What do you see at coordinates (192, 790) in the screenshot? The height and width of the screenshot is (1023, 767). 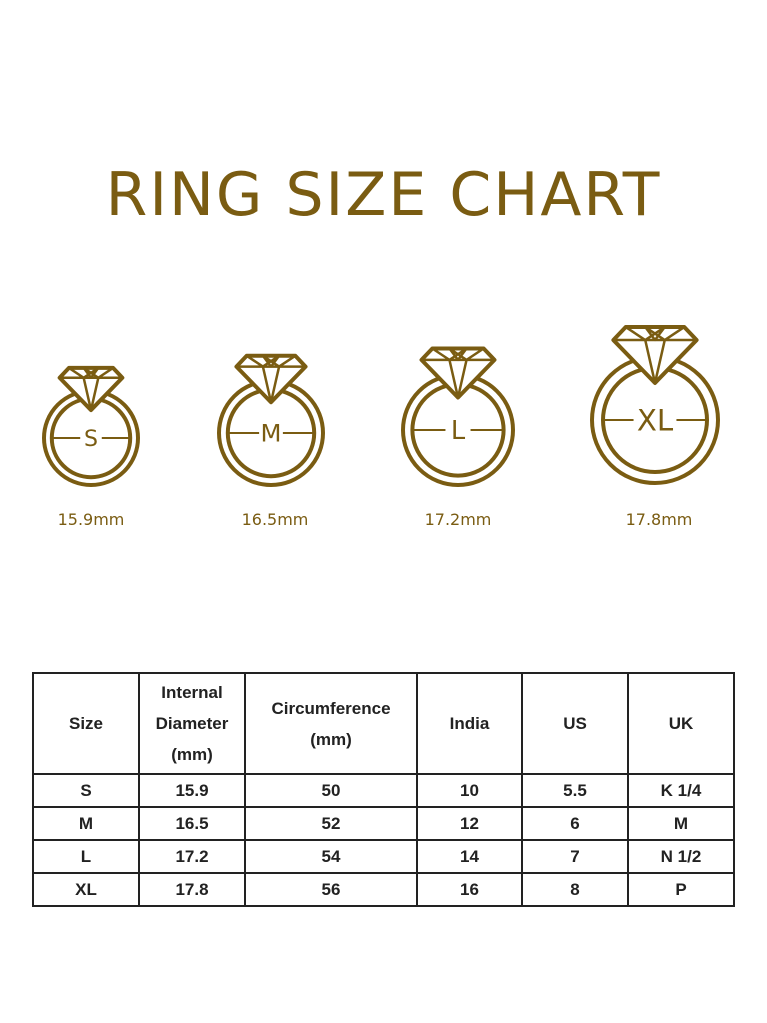 I see `cell: 15.9` at bounding box center [192, 790].